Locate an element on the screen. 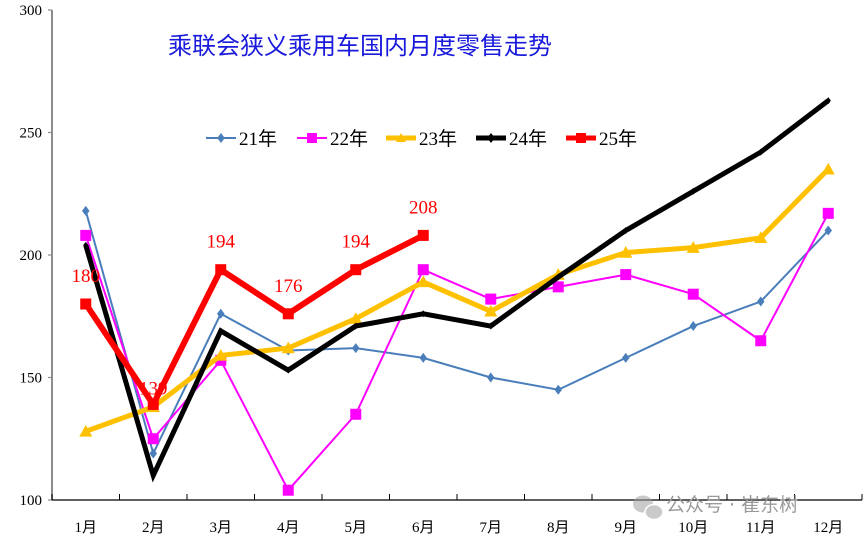  data-label: 208 is located at coordinates (423, 207).